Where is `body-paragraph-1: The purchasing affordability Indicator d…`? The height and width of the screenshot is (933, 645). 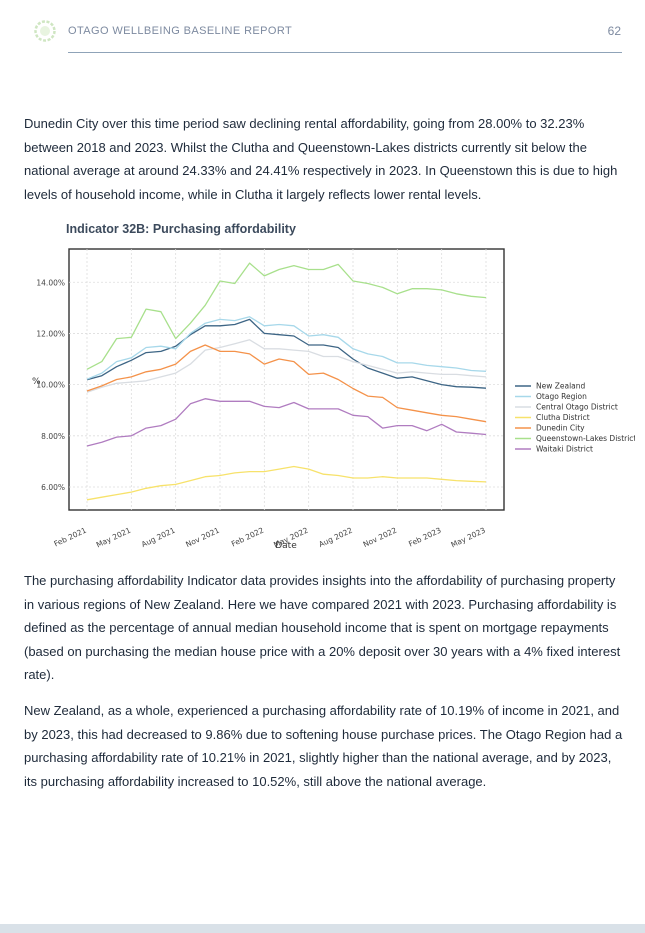 body-paragraph-1: The purchasing affordability Indicator d… is located at coordinates (322, 627).